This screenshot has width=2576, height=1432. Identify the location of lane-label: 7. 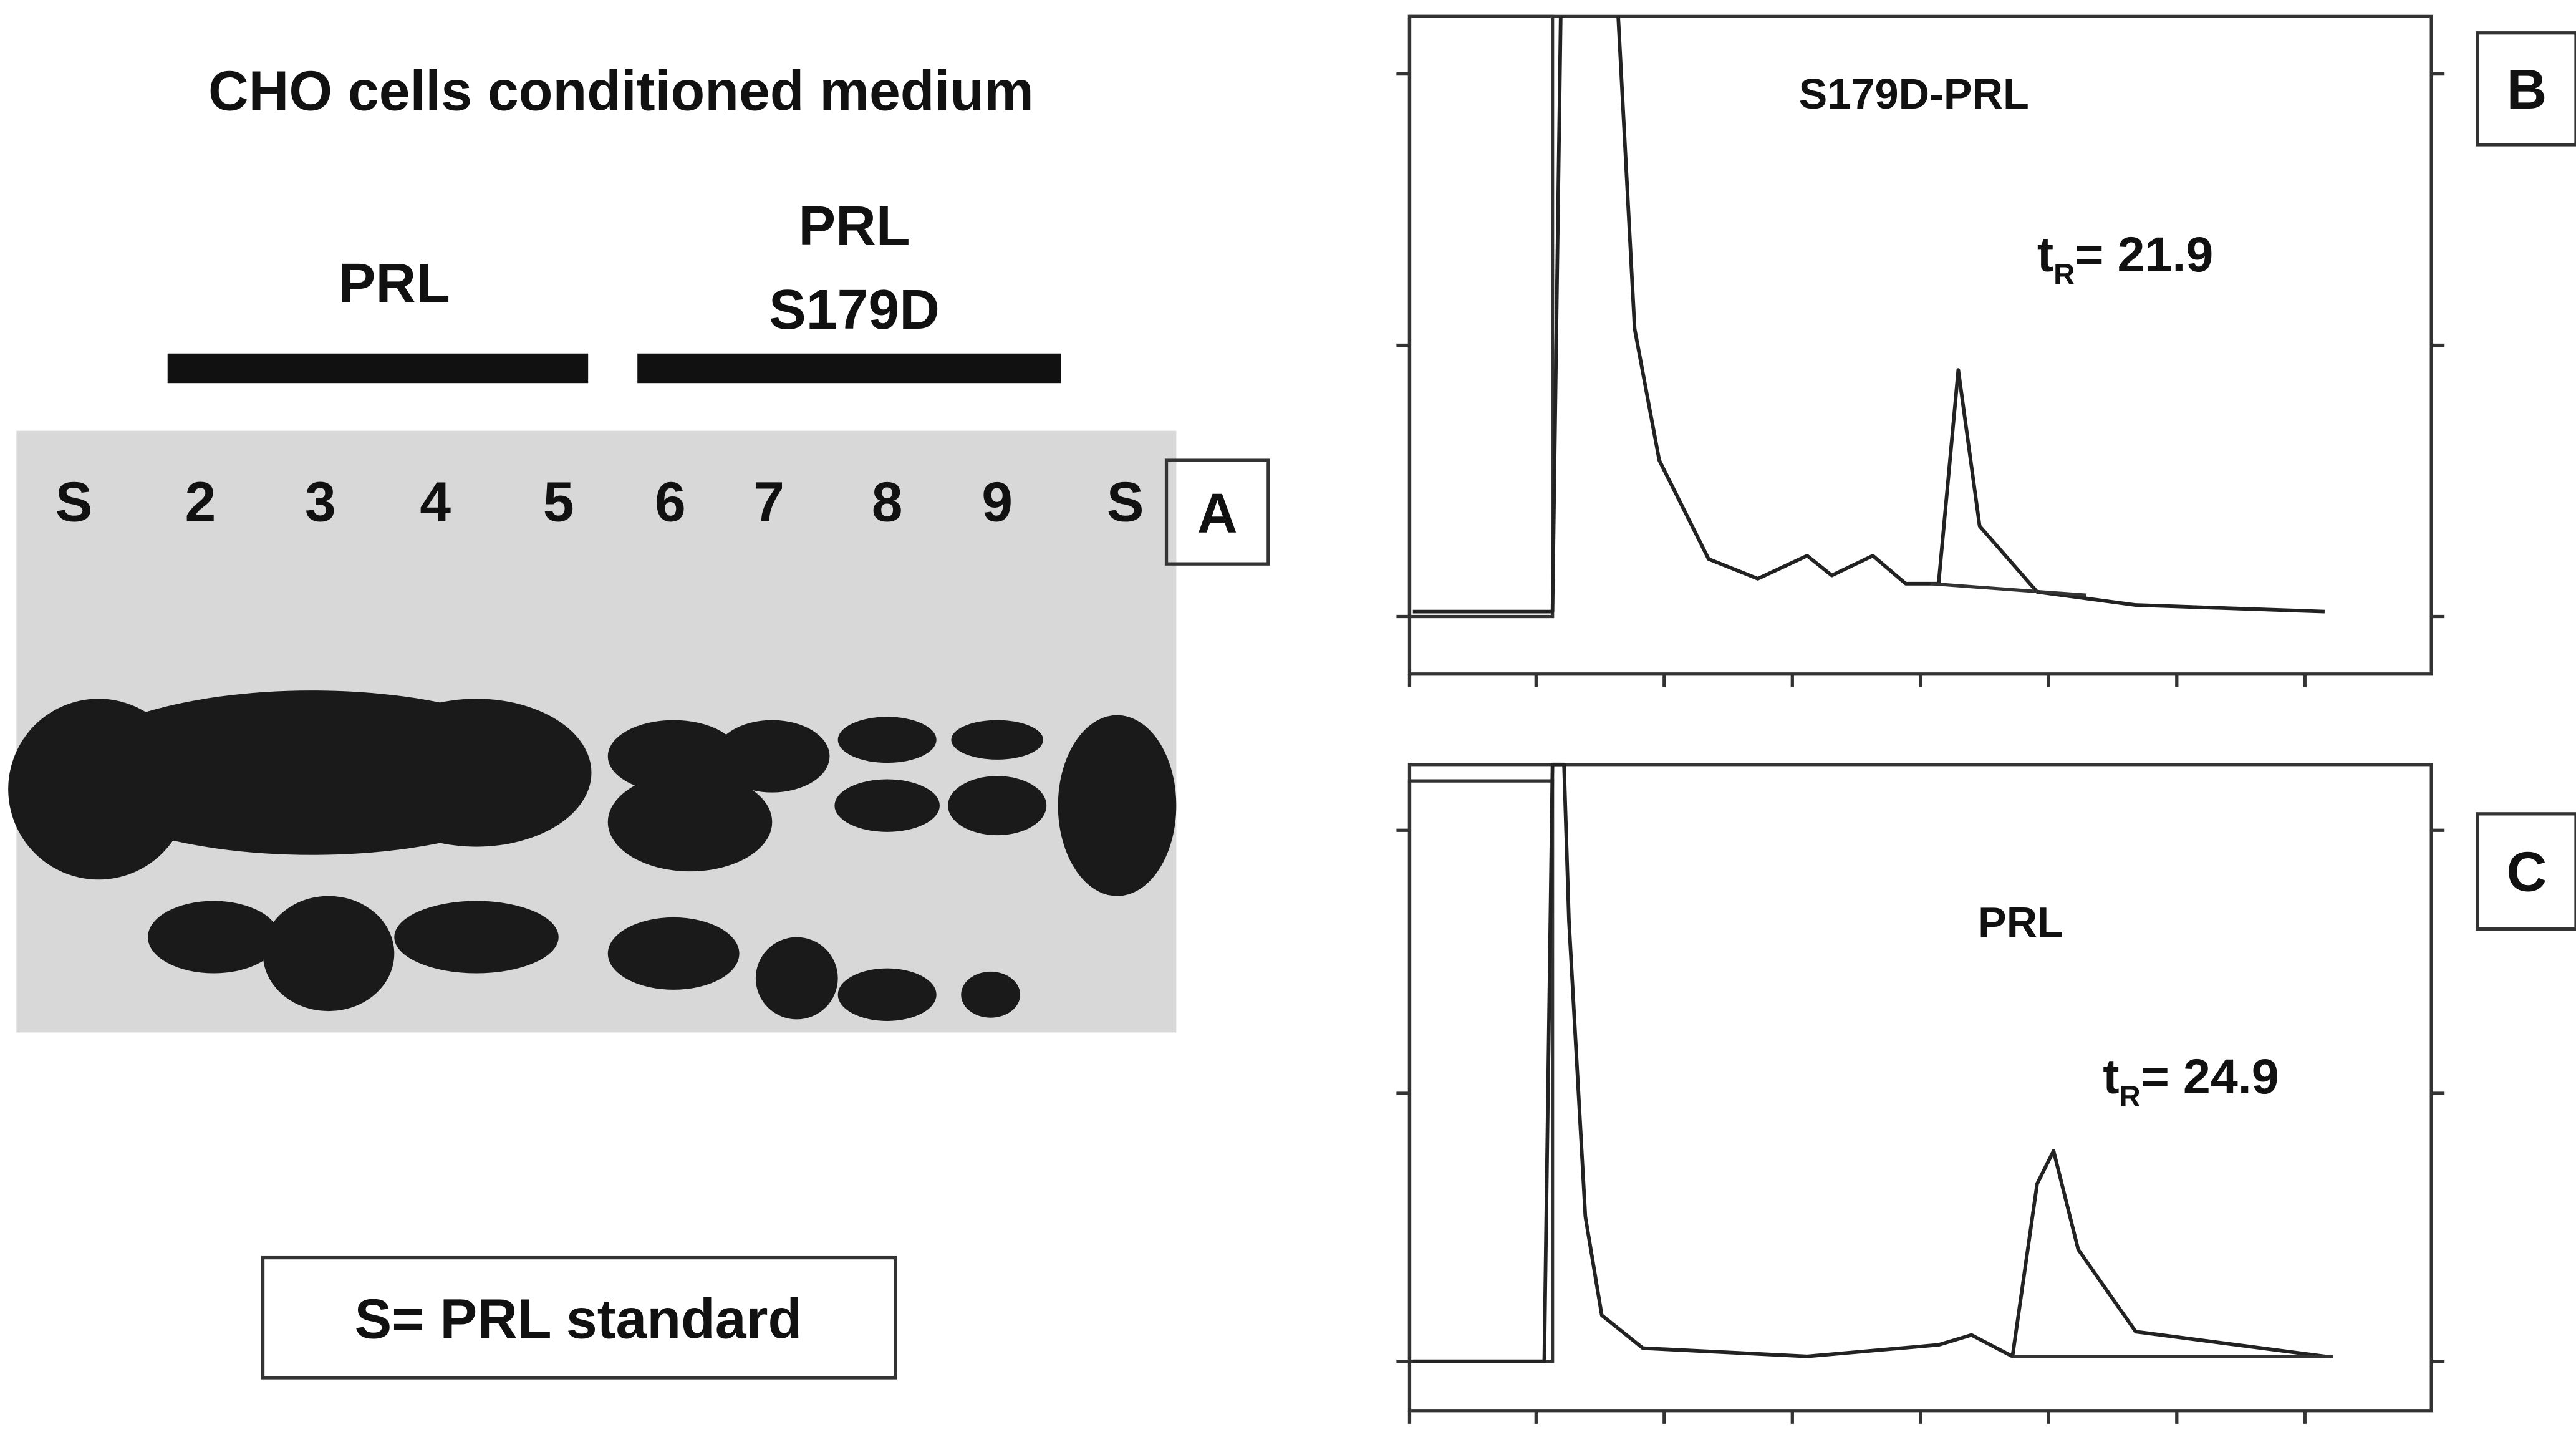
(768, 502).